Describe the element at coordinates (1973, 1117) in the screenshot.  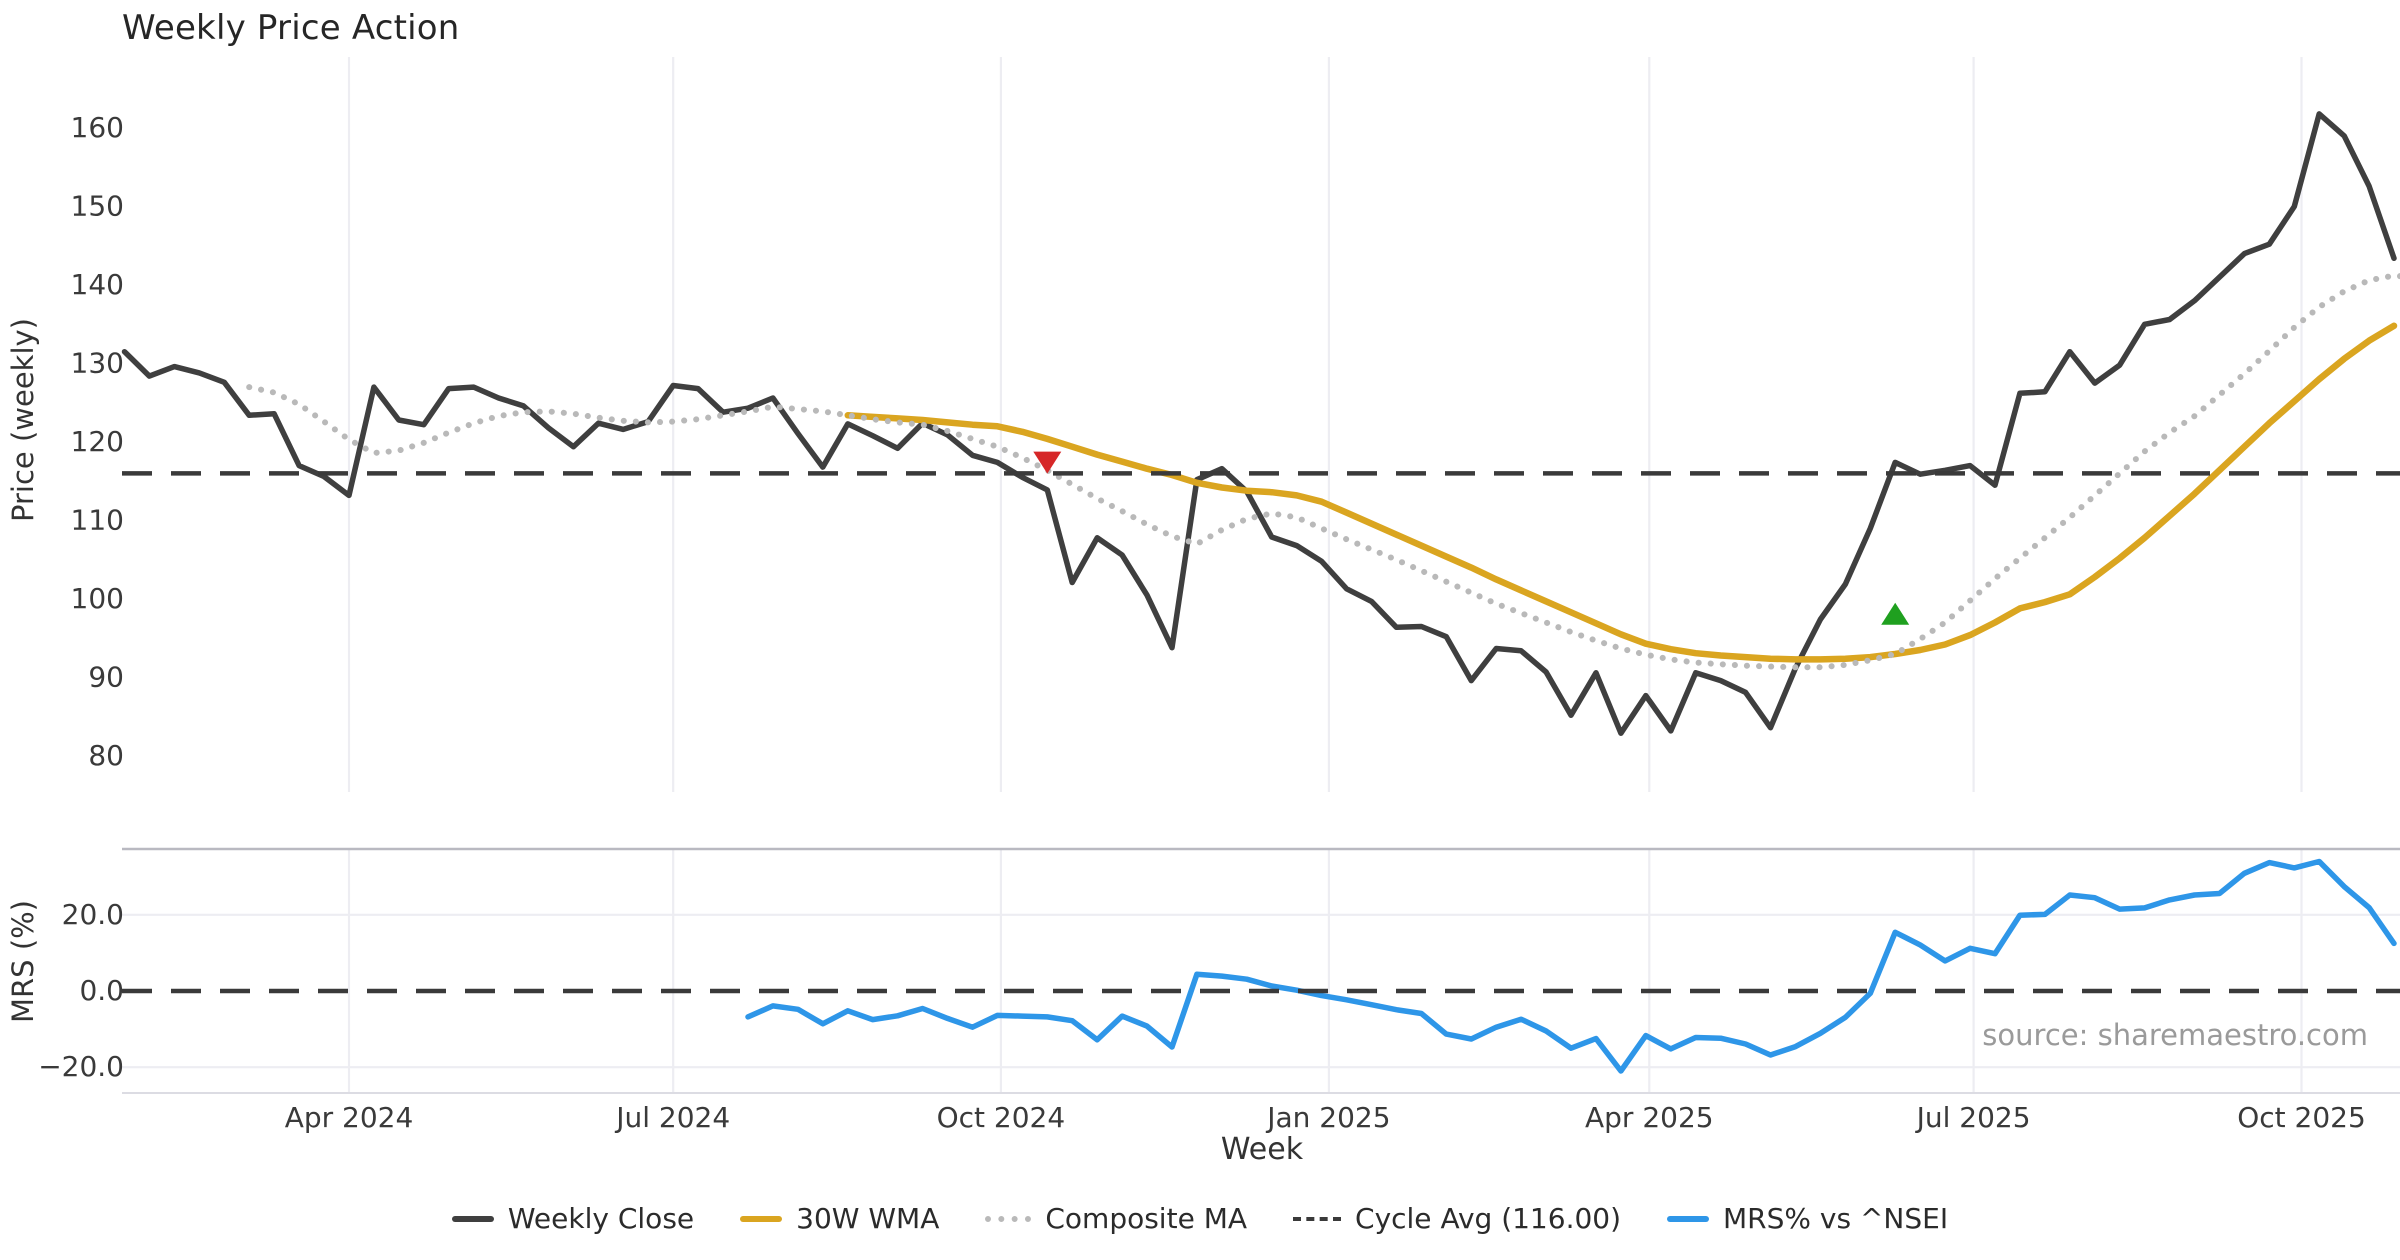
I see `x-tick-label: Jul 2025` at that location.